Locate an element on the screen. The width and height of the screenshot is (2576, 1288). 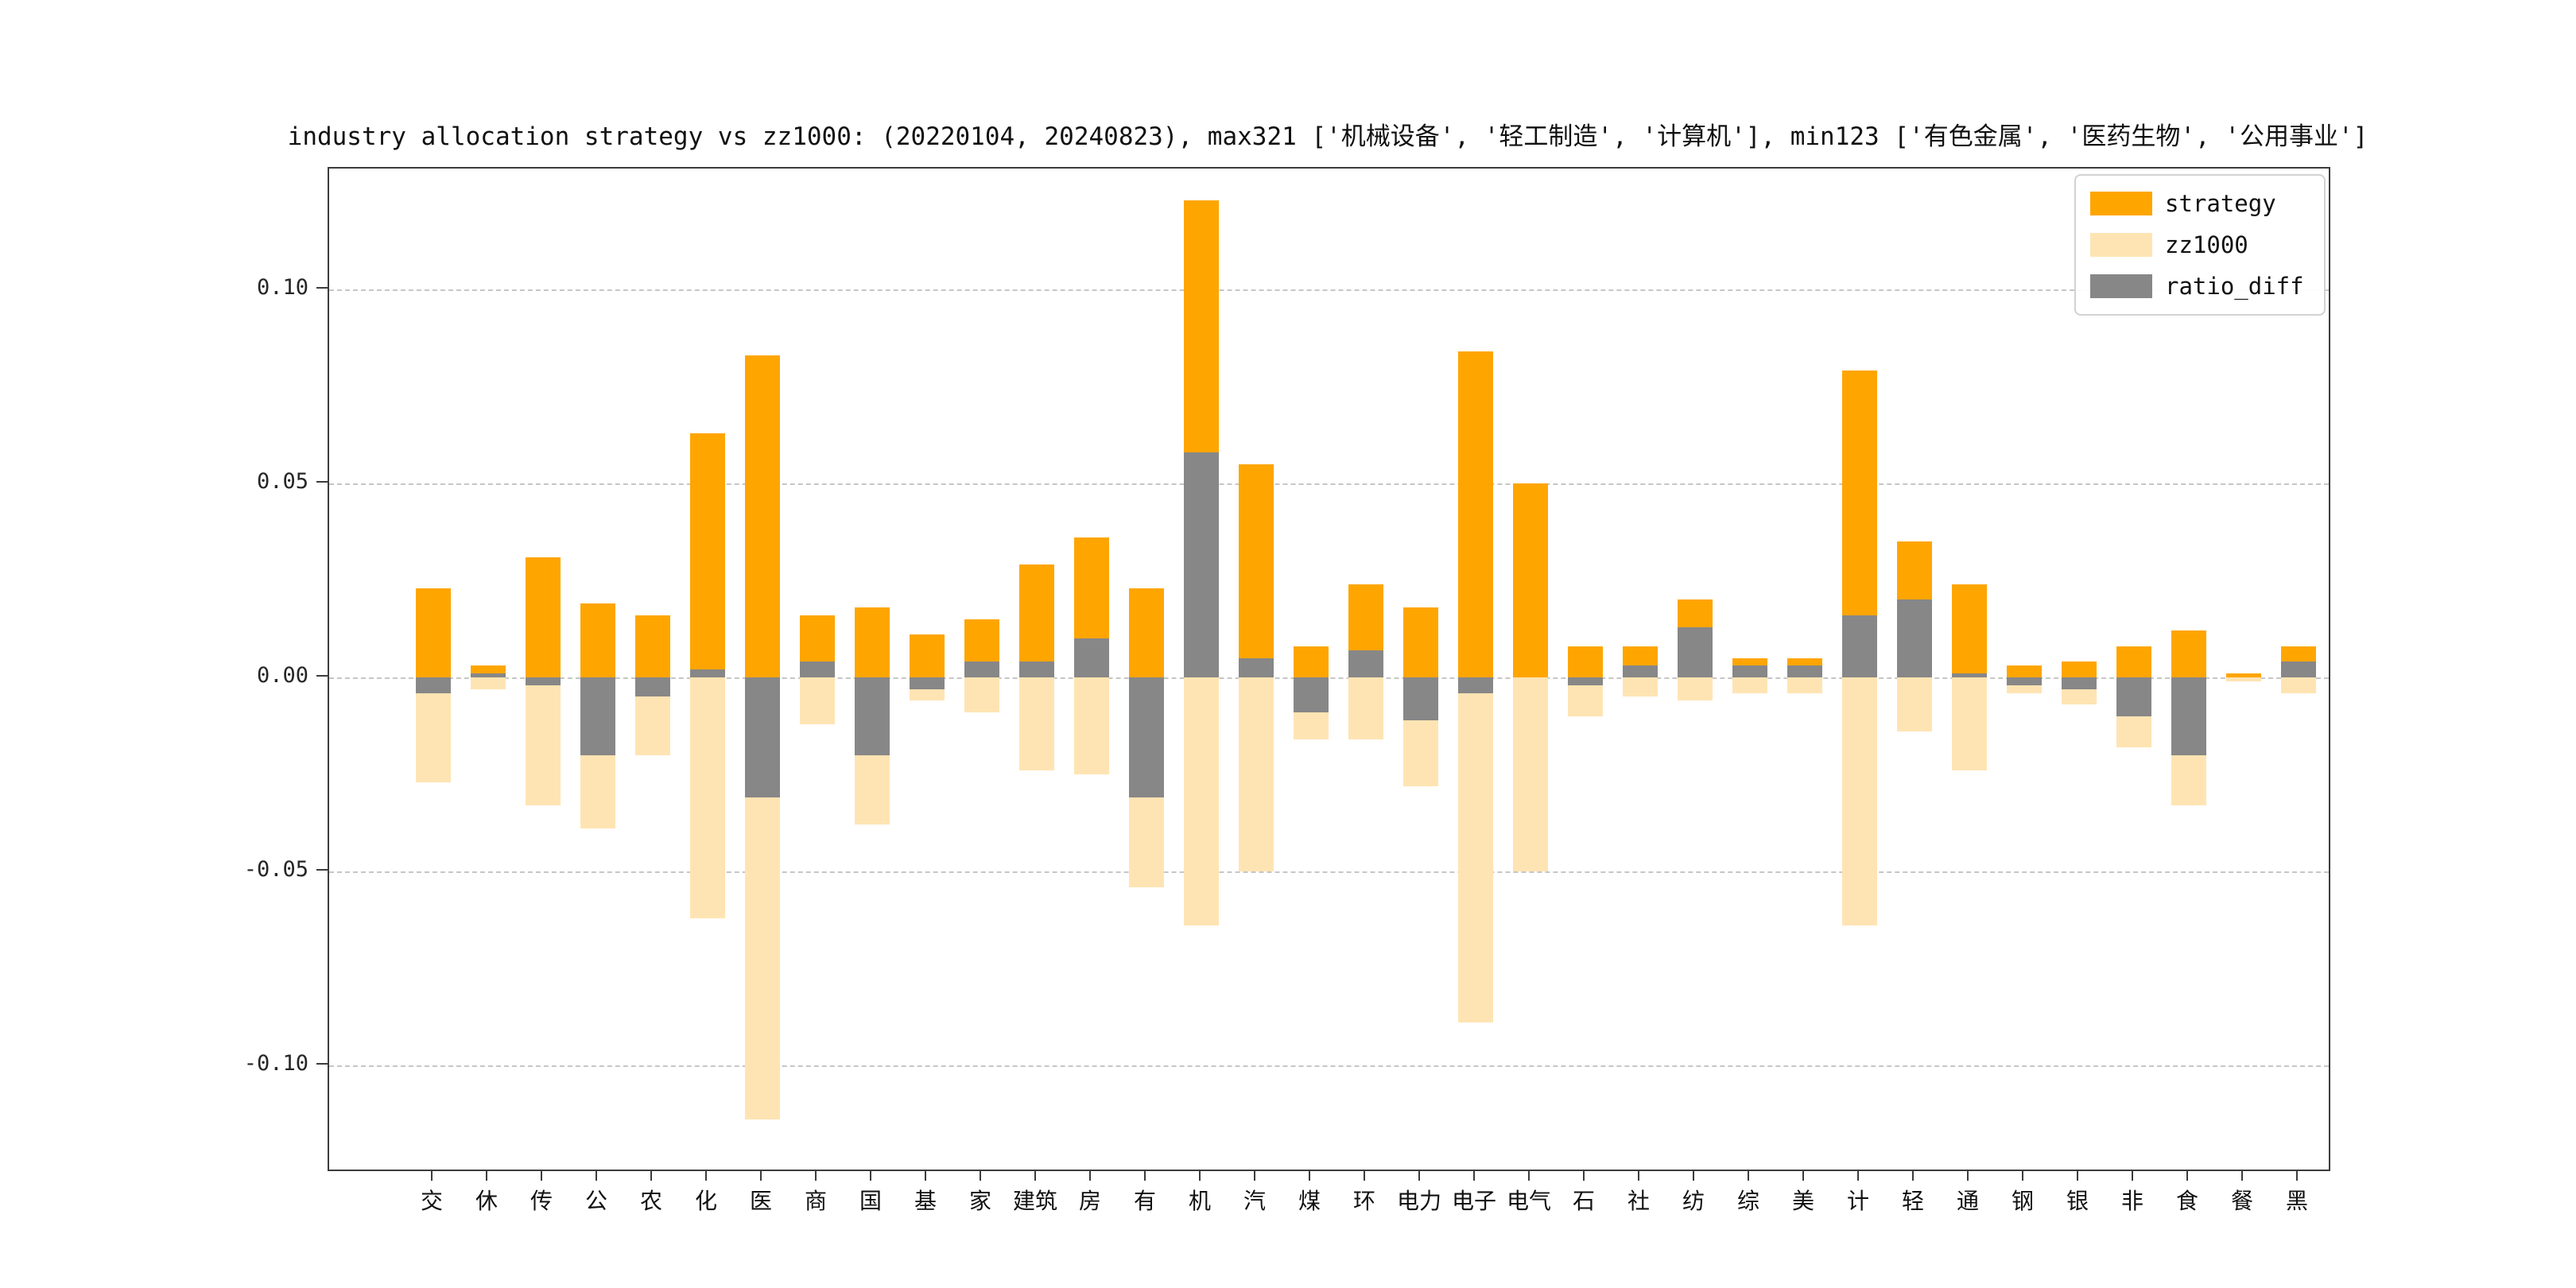
x-tick-label: 化 is located at coordinates (706, 1201).